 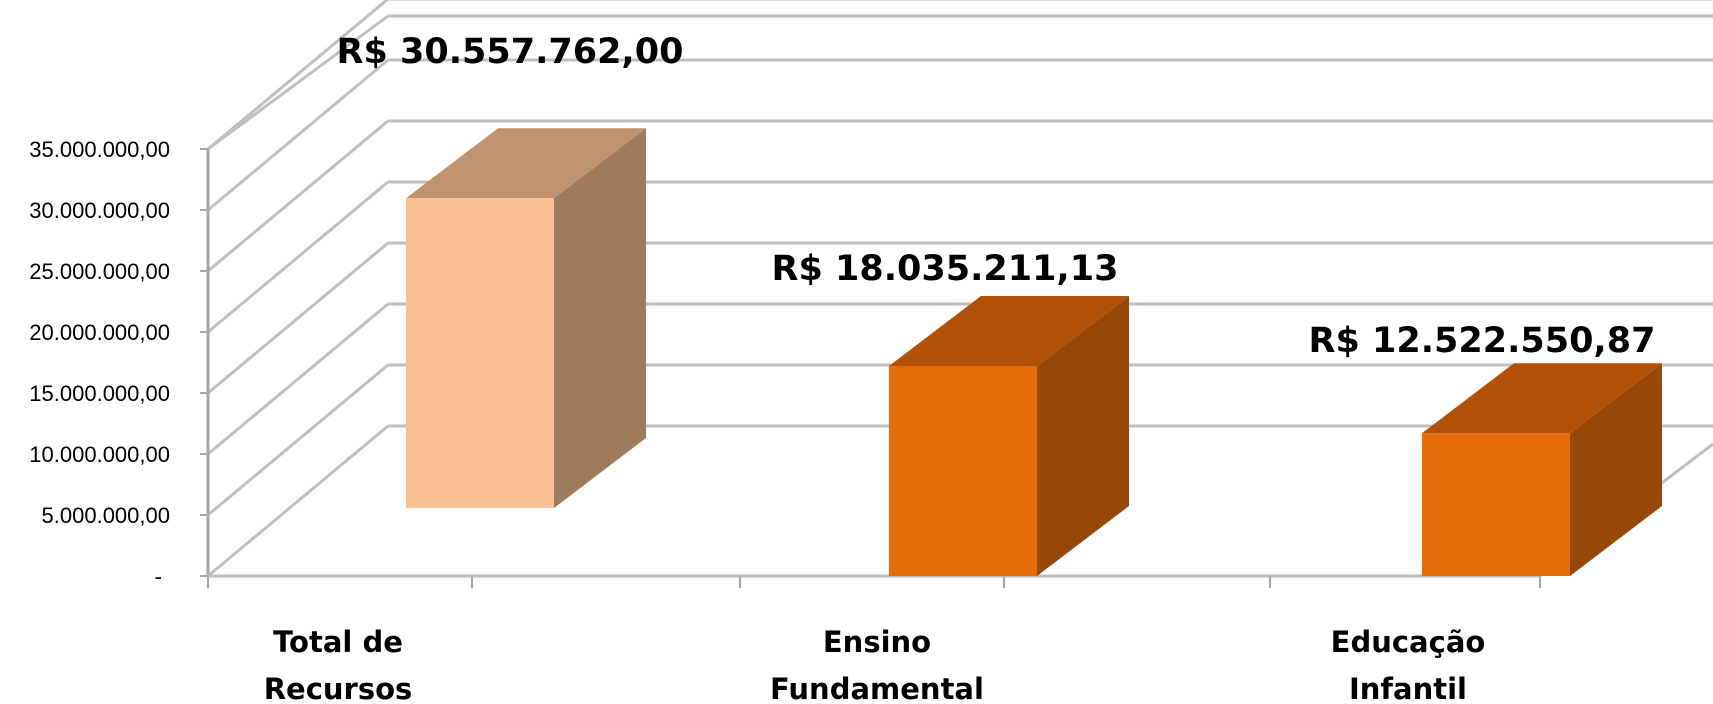 I want to click on category-label-1: Recursos, so click(x=338, y=688).